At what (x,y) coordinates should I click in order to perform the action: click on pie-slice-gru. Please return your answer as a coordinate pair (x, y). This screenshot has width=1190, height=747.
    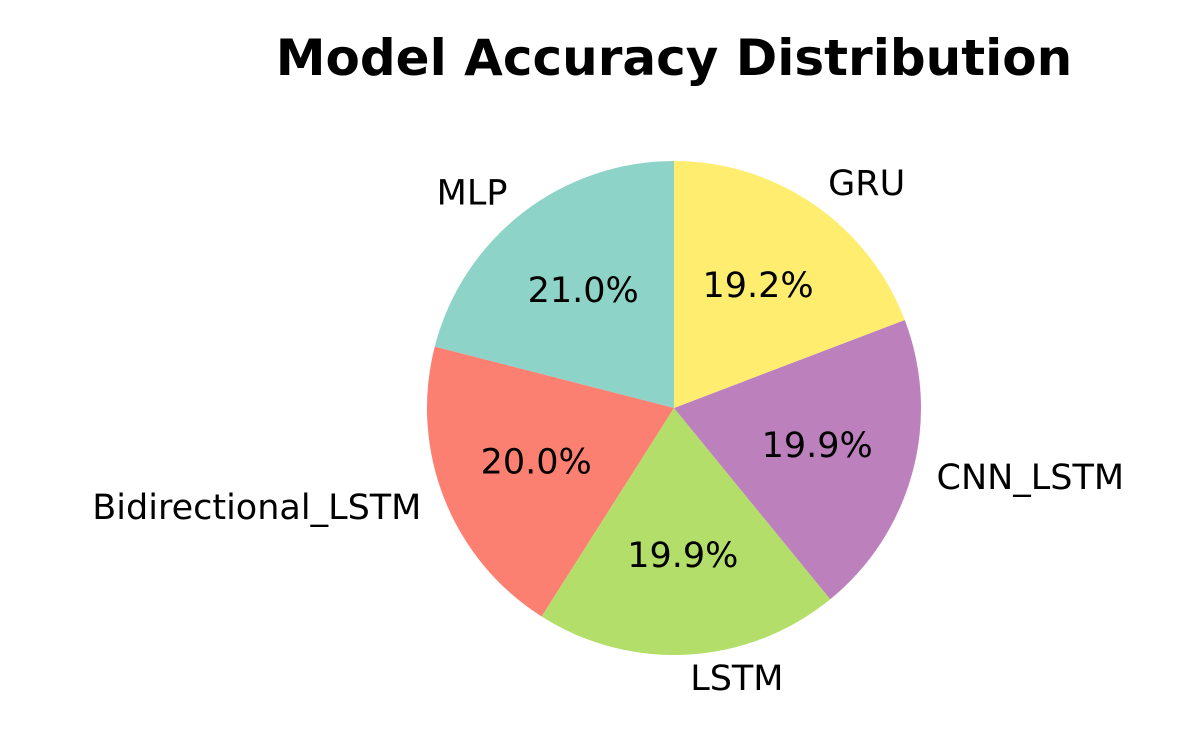
    Looking at the image, I should click on (789, 284).